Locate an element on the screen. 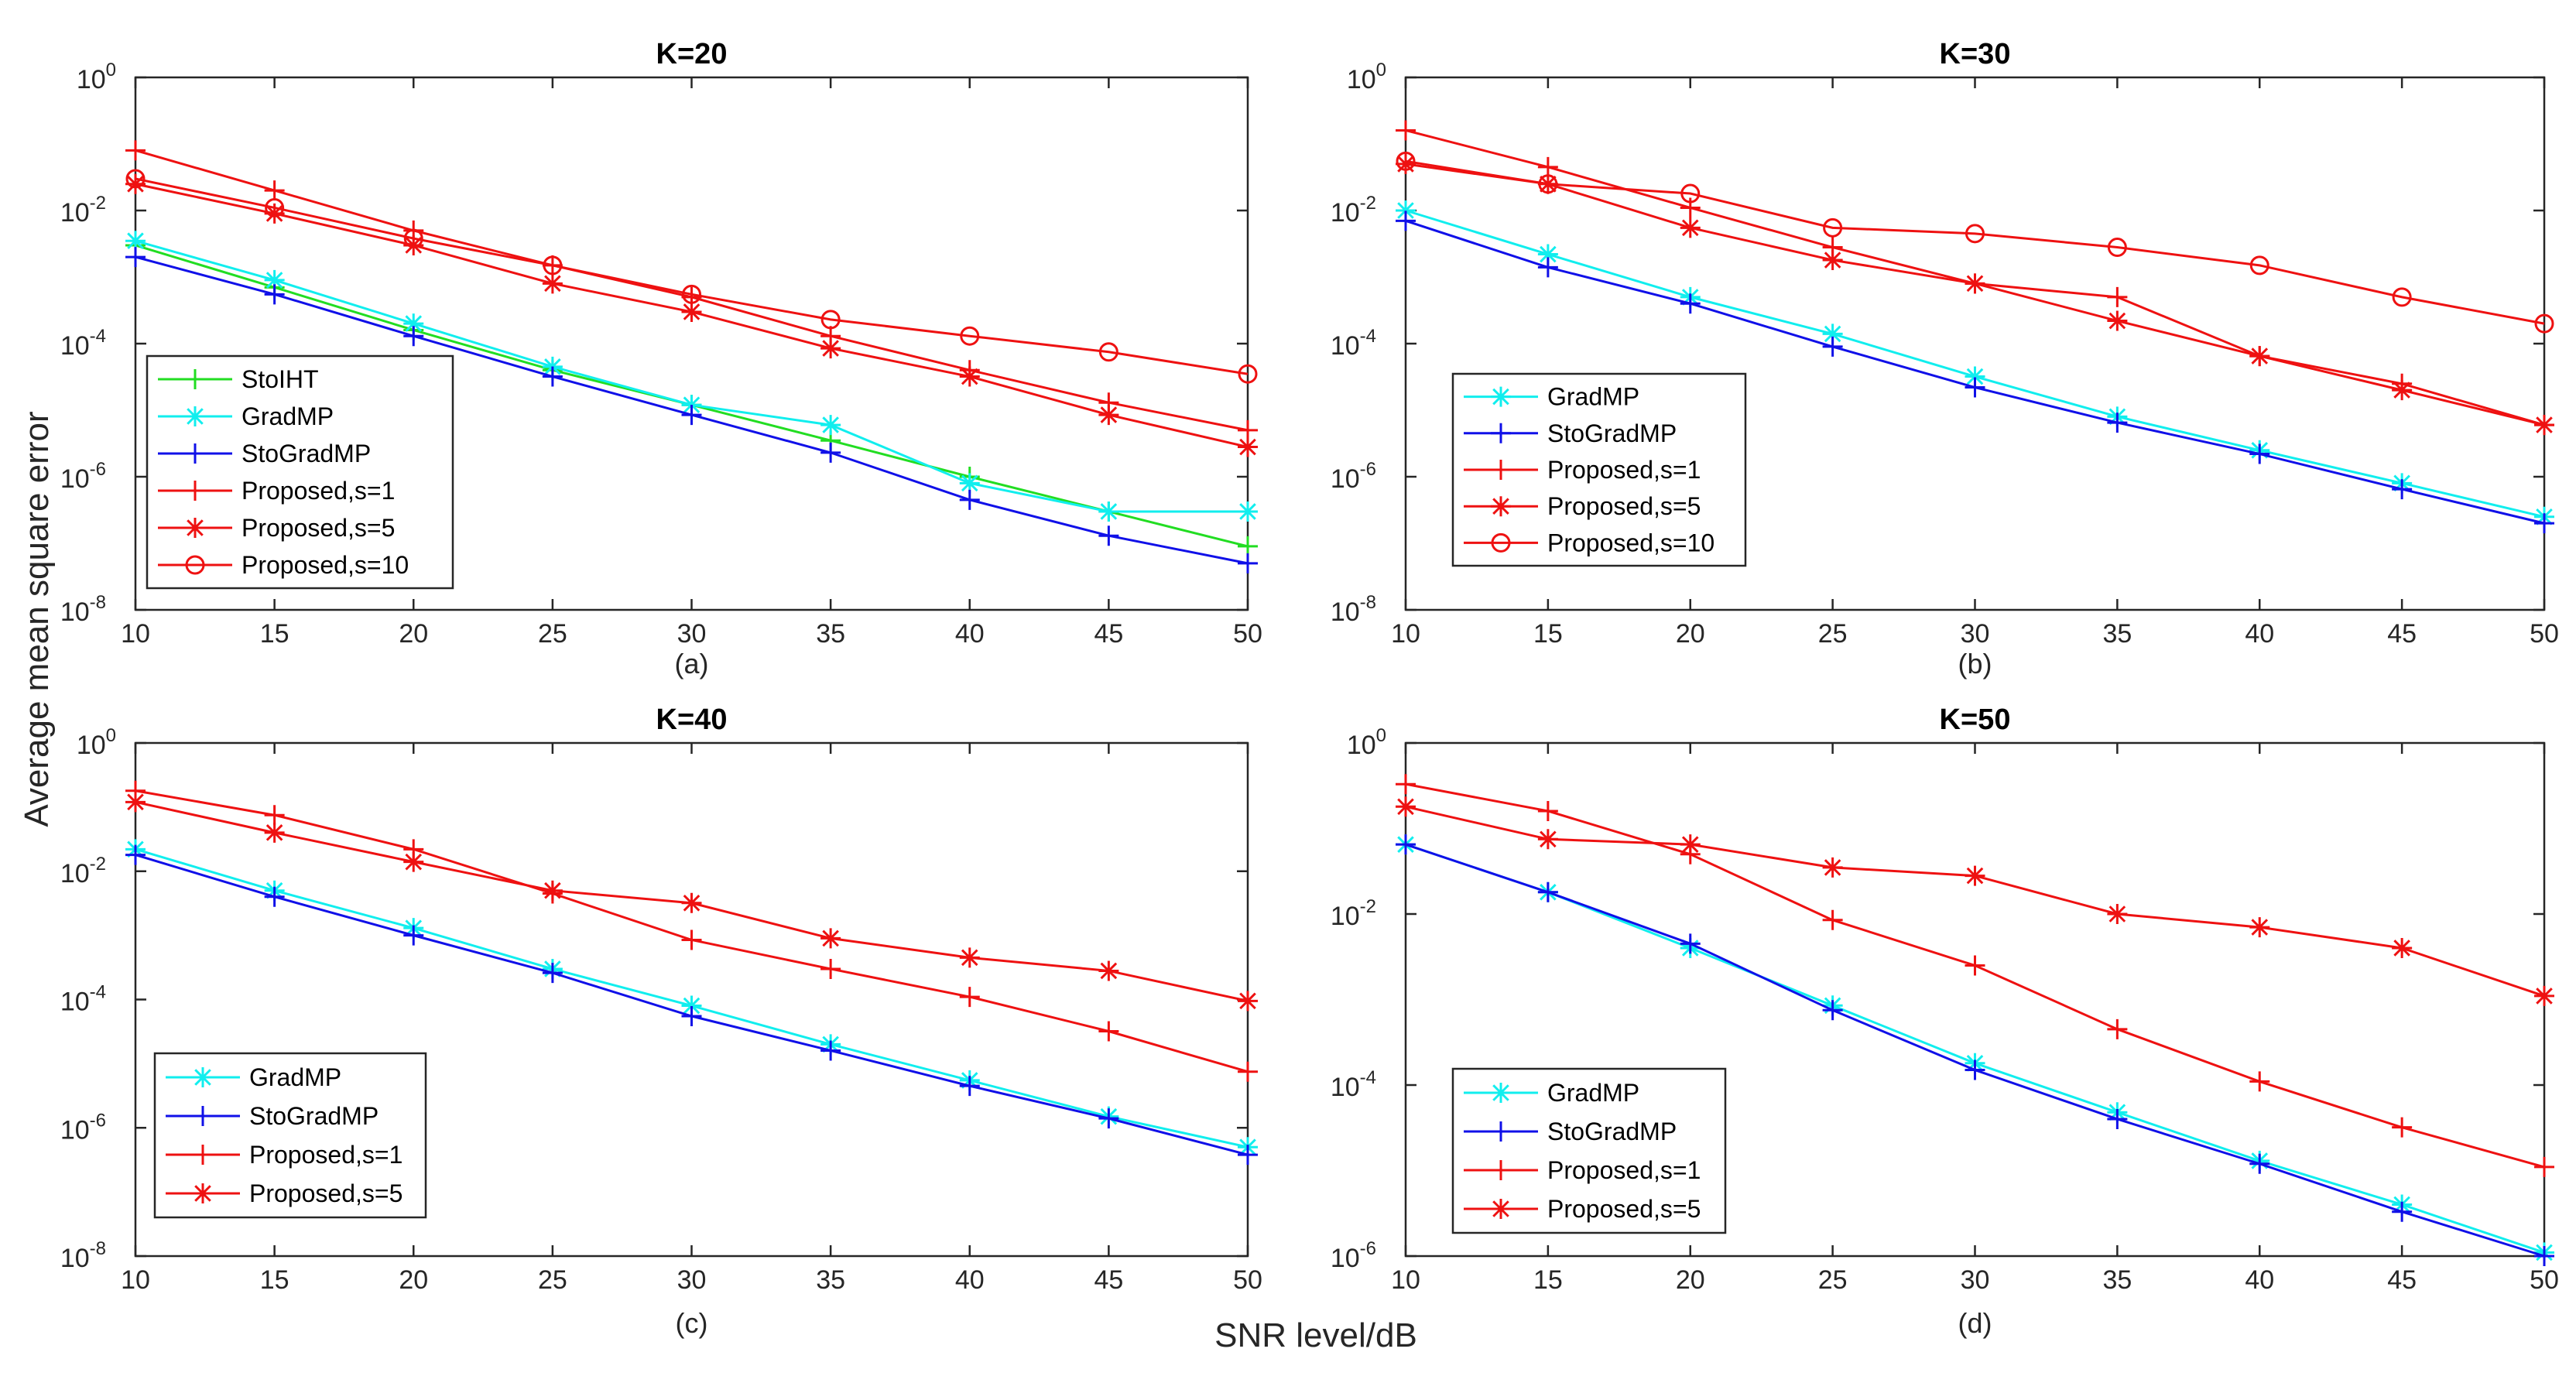 The width and height of the screenshot is (2576, 1383). y-tick-label: 10⁻⁴ is located at coordinates (83, 343).